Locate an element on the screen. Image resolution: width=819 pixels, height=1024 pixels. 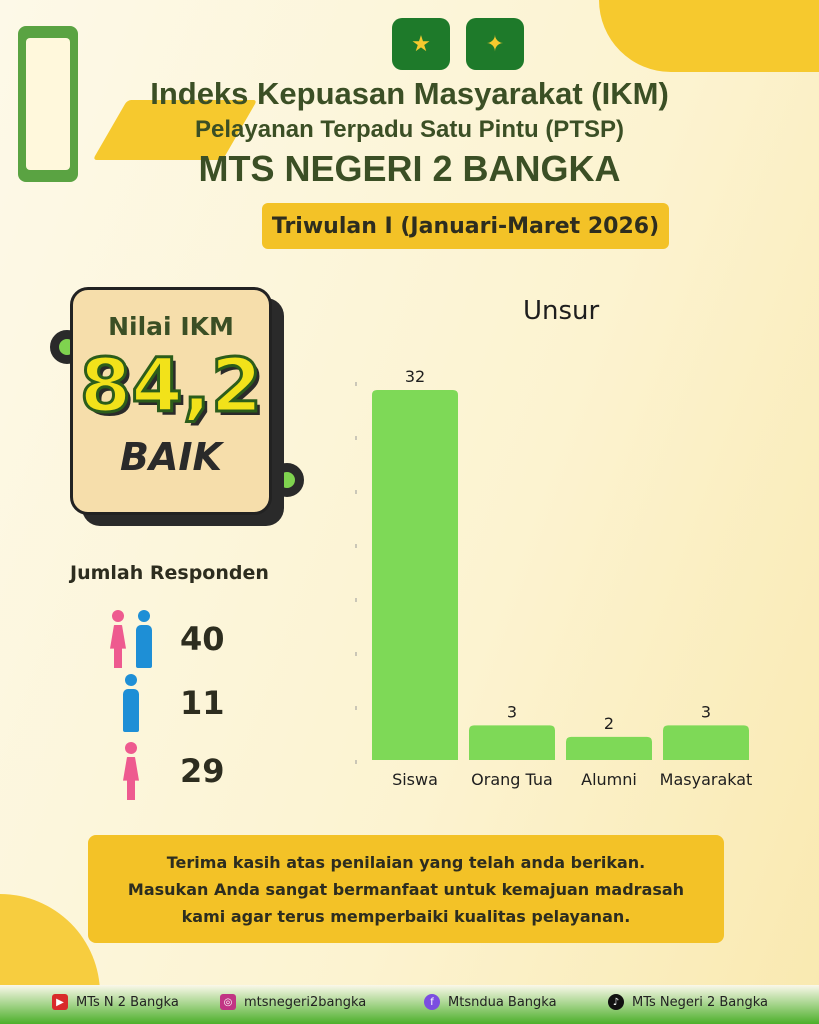
tiktok-link: ♪ MTs Negeri 2 Bangka is located at coordinates (688, 1002).